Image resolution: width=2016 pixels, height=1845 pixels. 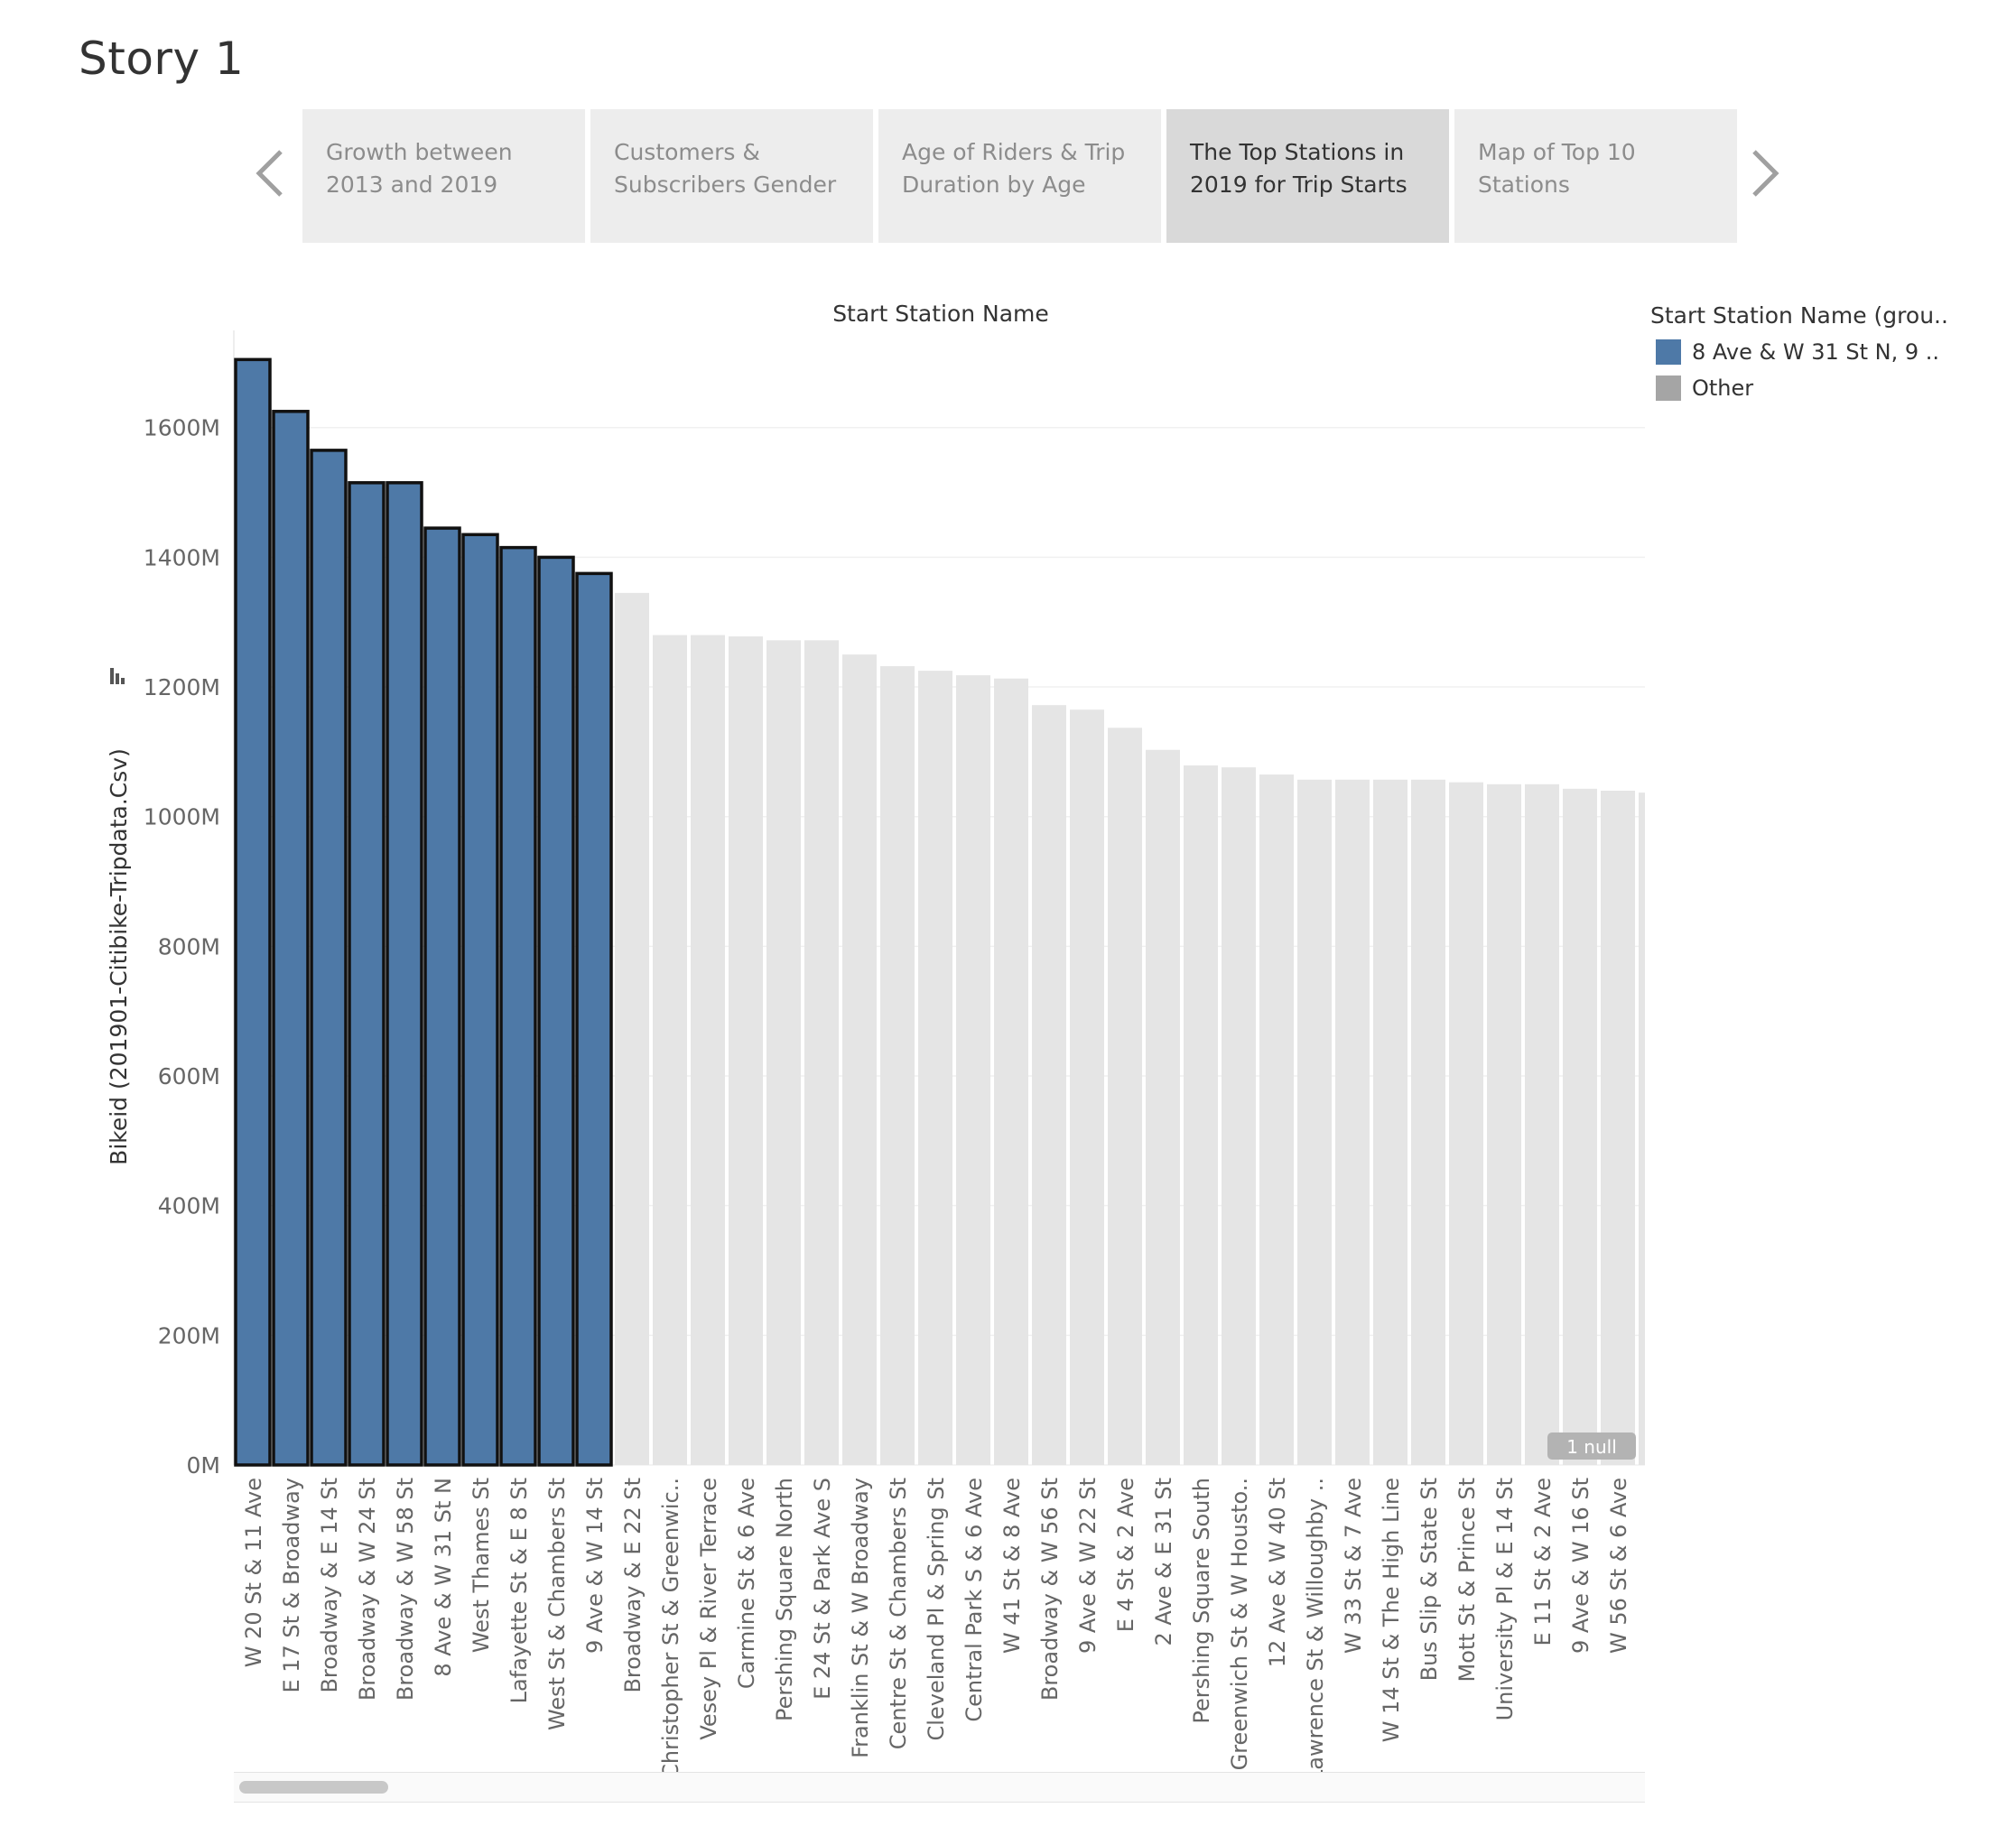 What do you see at coordinates (1591, 1446) in the screenshot?
I see `null-indicator: 1 null` at bounding box center [1591, 1446].